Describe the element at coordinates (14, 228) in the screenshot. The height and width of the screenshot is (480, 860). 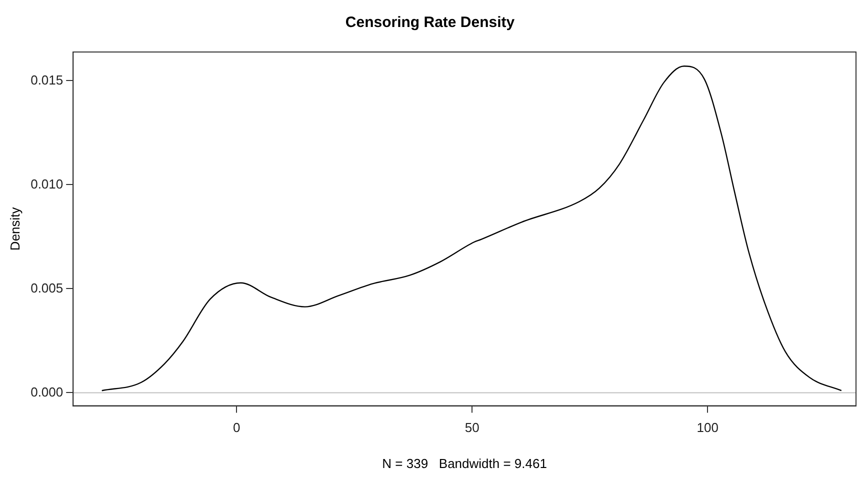
I see `y-axis-title: Density` at that location.